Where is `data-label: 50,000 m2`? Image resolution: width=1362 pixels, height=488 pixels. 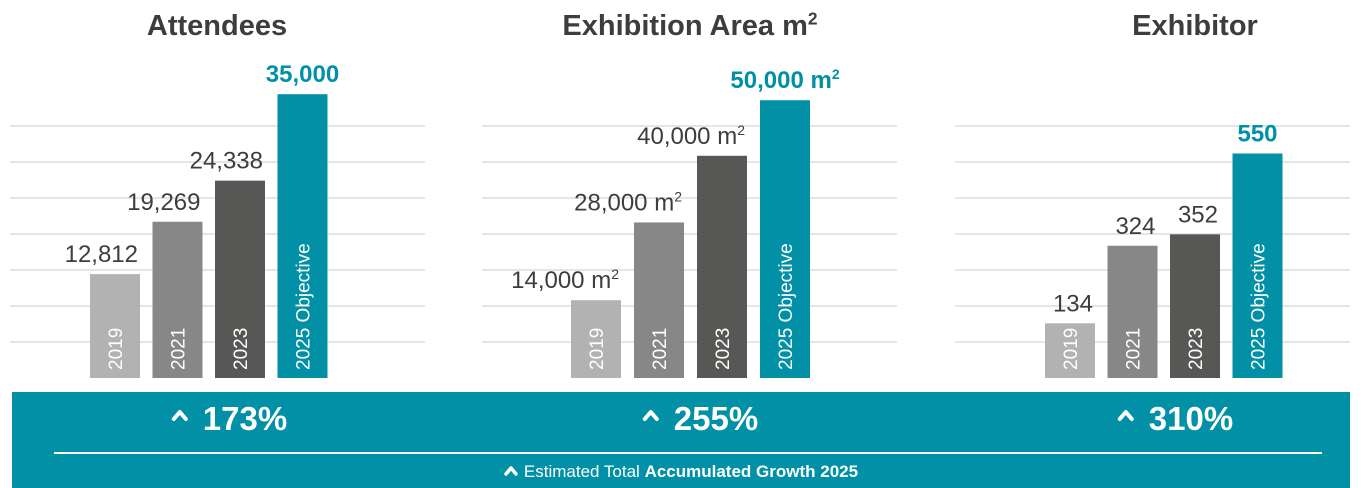
data-label: 50,000 m2 is located at coordinates (784, 80).